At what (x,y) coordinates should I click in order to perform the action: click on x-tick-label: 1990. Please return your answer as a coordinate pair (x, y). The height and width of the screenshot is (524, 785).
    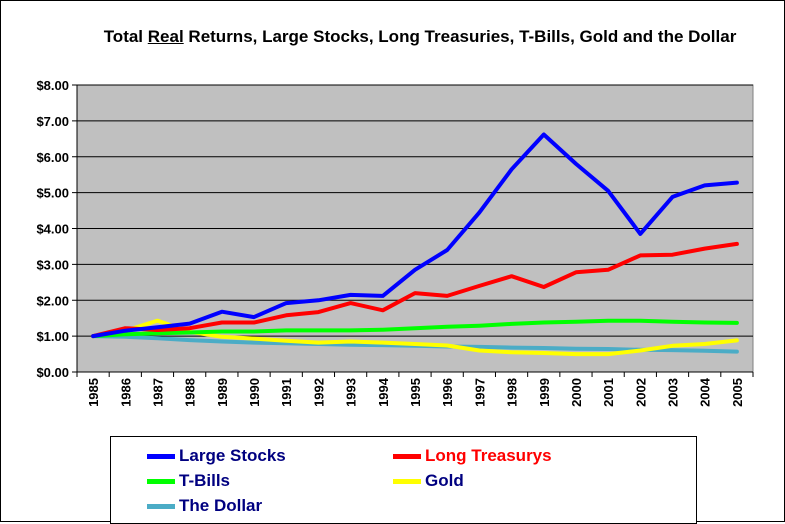
    Looking at the image, I should click on (254, 392).